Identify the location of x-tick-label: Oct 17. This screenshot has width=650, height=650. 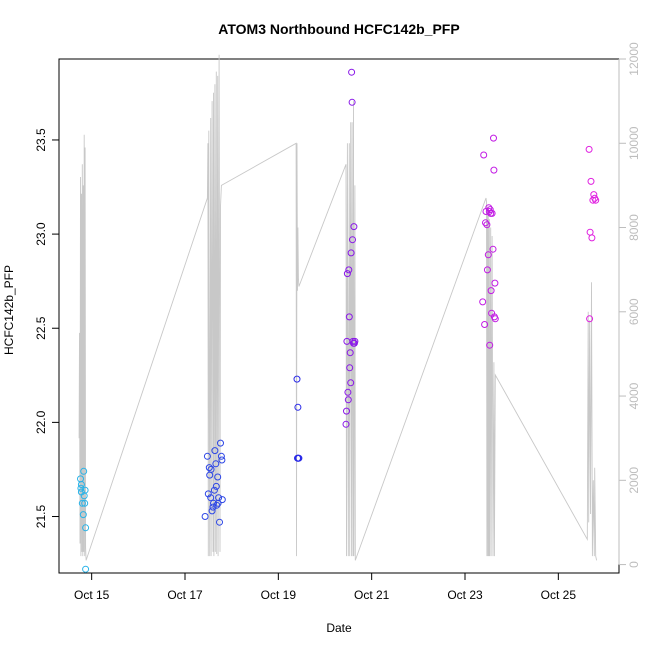
(185, 595).